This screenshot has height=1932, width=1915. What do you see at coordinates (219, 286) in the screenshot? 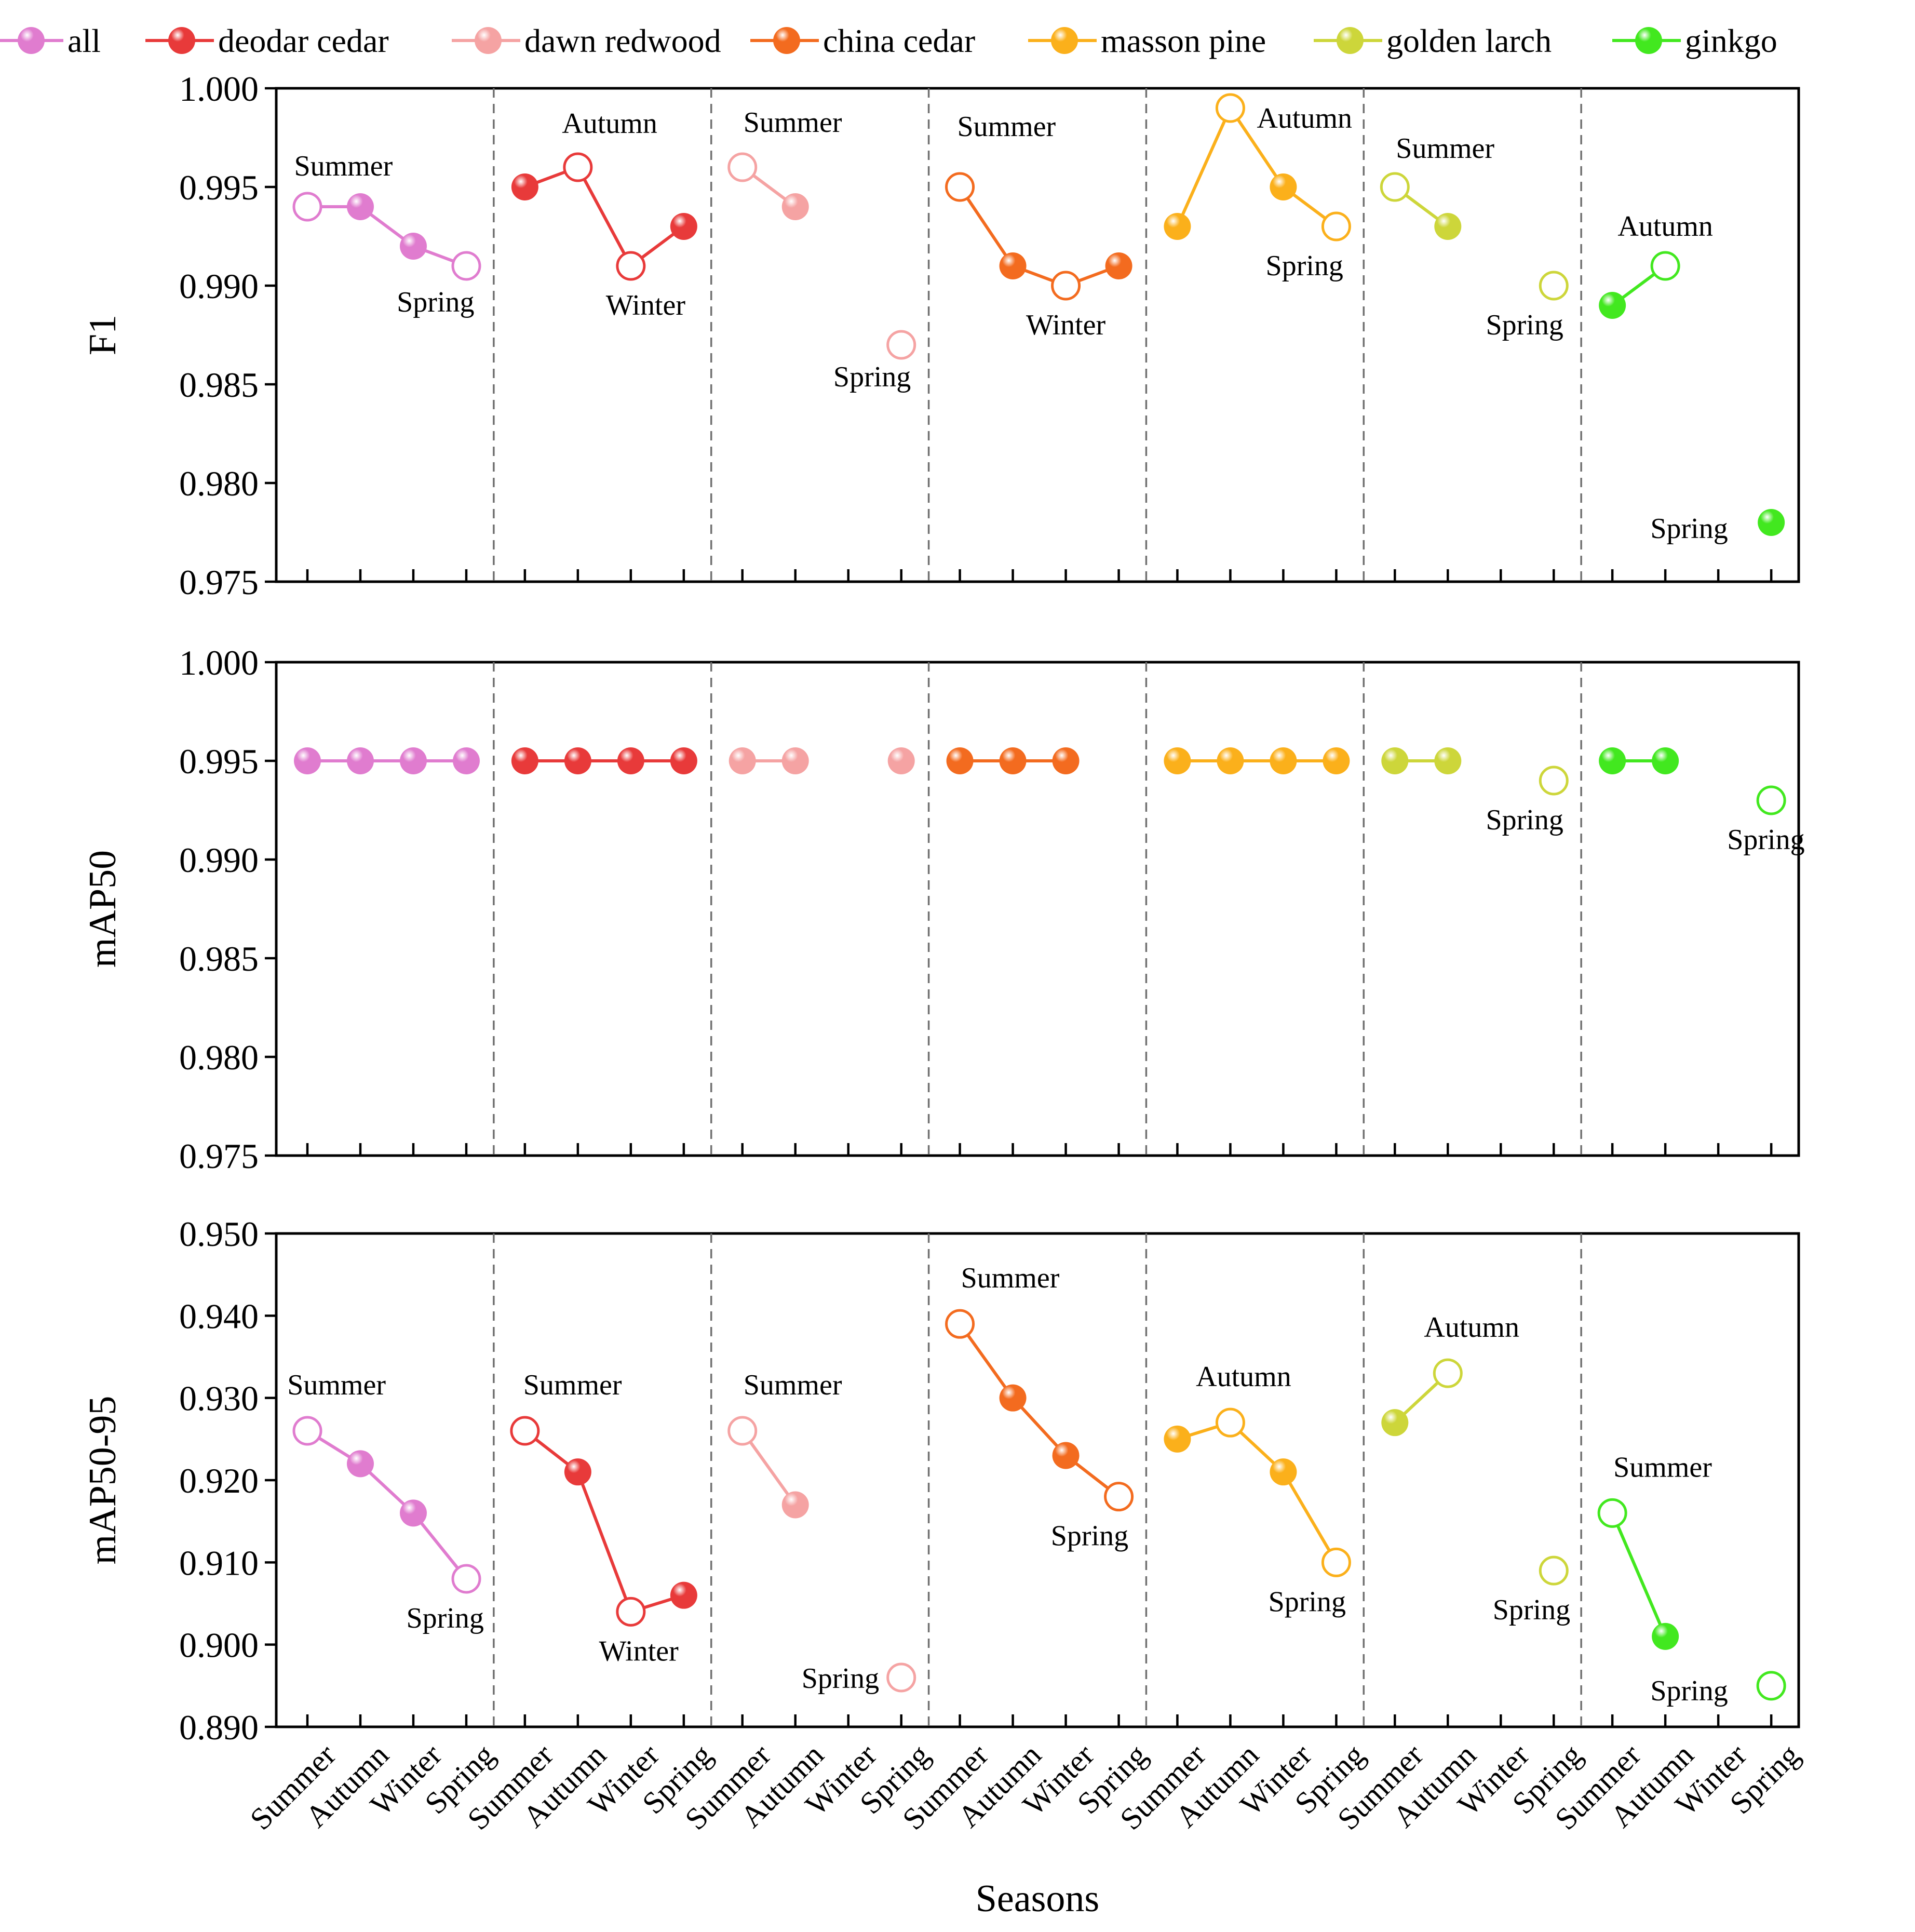
I see `y-tick-label-f1: 0.990` at bounding box center [219, 286].